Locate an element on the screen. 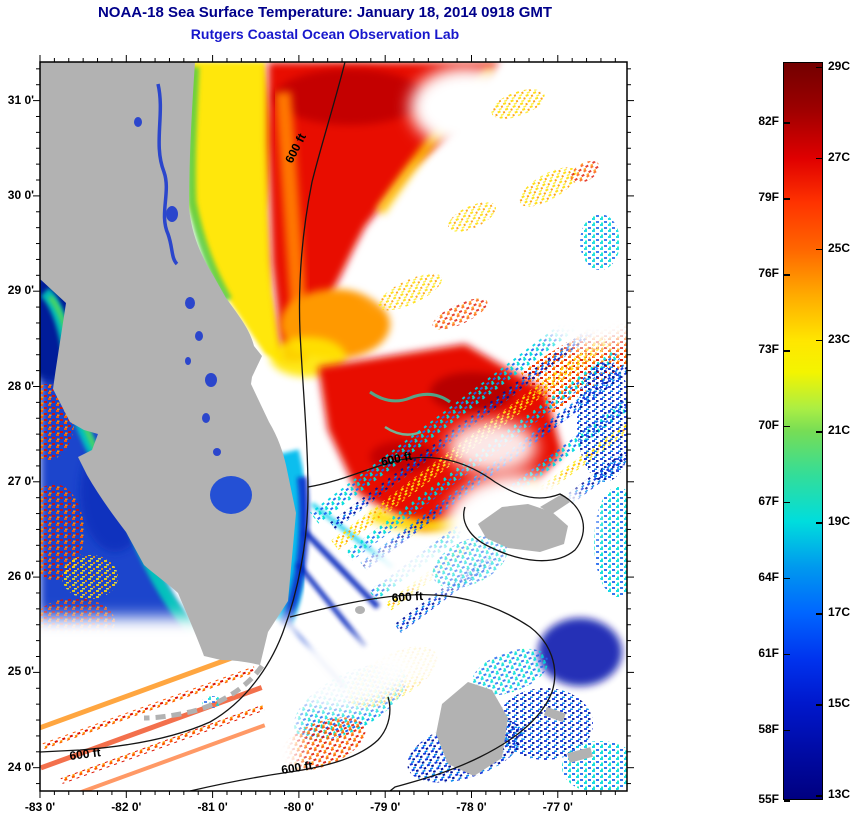 Image resolution: width=864 pixels, height=832 pixels. y-tick-label: 25 0' is located at coordinates (20, 671).